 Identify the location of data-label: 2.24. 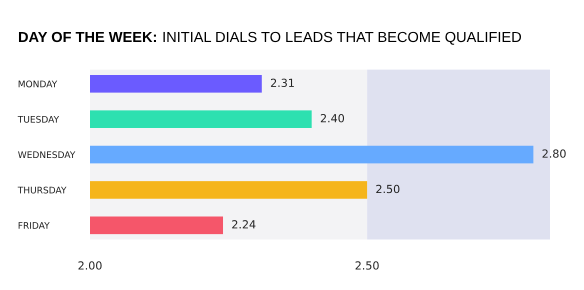
(244, 224).